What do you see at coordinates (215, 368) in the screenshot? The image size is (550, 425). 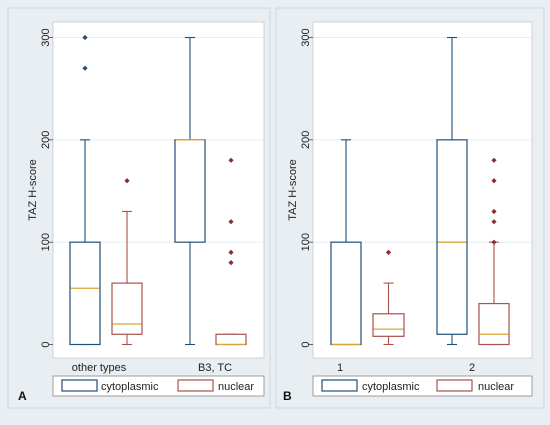 I see `panel-a-category-label-2: B3, TC` at bounding box center [215, 368].